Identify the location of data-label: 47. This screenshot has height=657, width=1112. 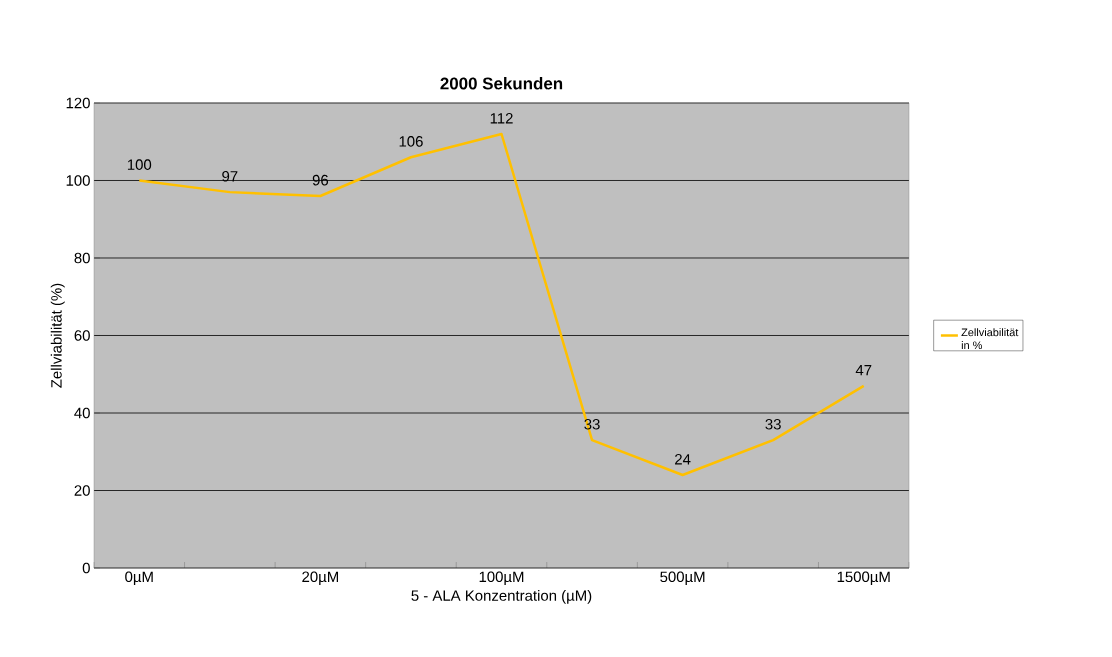
(863, 370).